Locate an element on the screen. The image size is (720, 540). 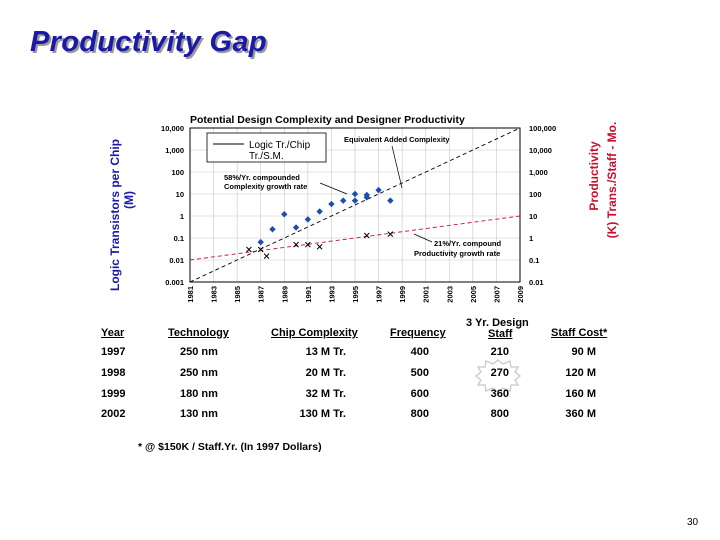
x-axis-tick-label: 1997 is located at coordinates (379, 294).